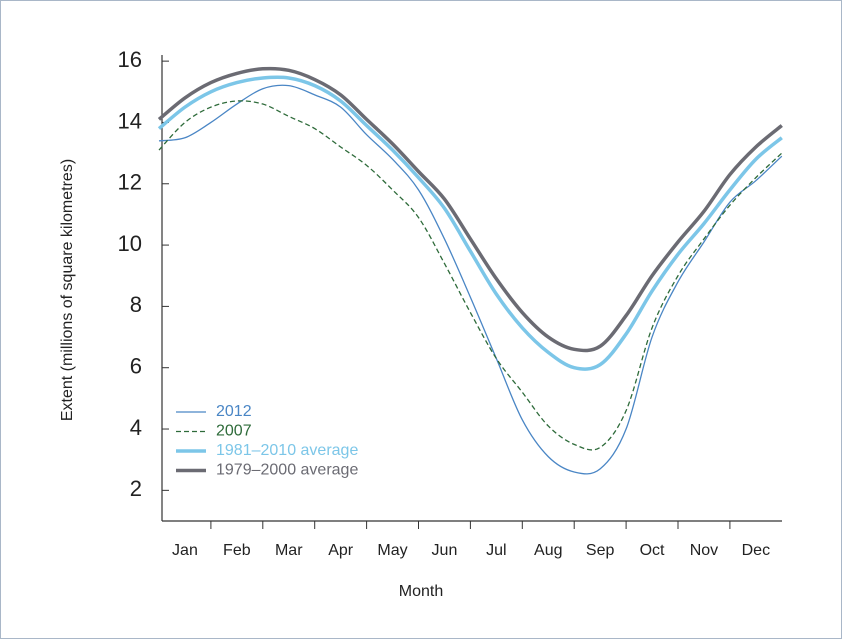 The width and height of the screenshot is (842, 644). What do you see at coordinates (548, 550) in the screenshot?
I see `x-tick-label: Aug` at bounding box center [548, 550].